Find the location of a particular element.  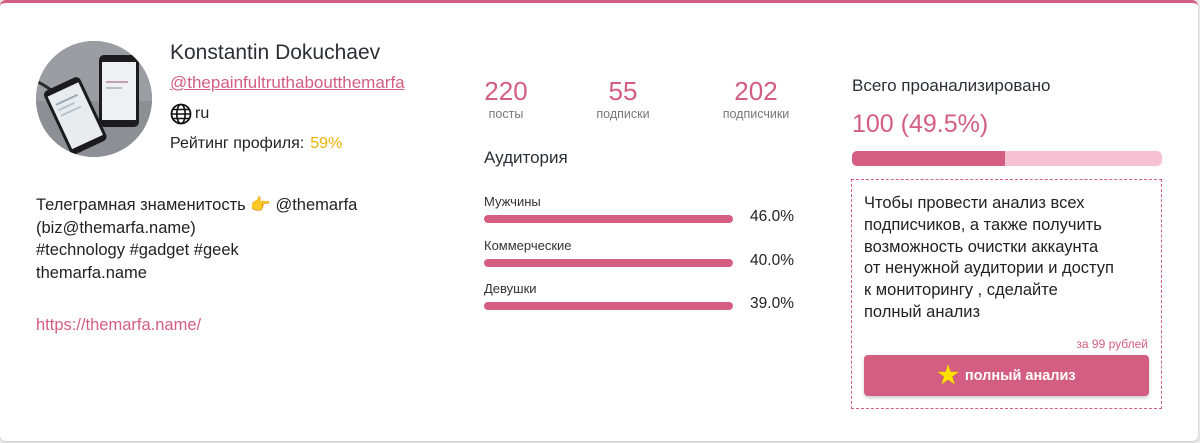

stat-posts: 220 посты is located at coordinates (506, 98).